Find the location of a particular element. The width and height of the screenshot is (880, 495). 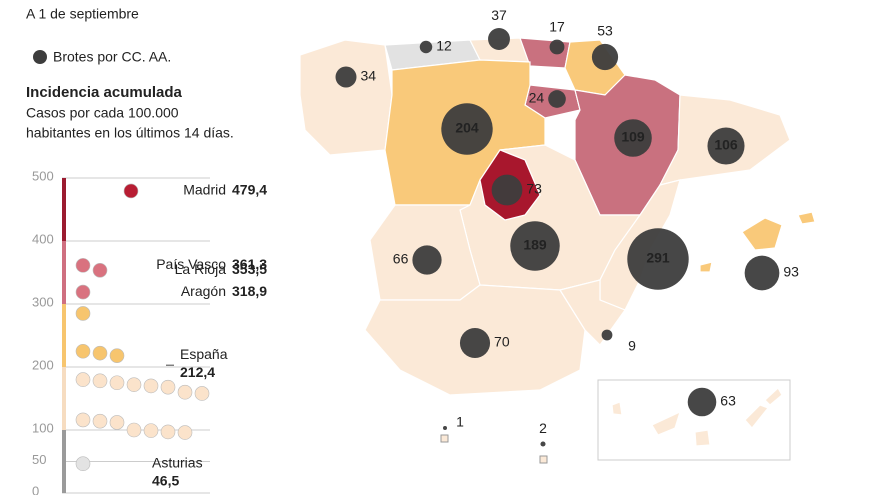

y-tick-label: 0 is located at coordinates (35, 489).